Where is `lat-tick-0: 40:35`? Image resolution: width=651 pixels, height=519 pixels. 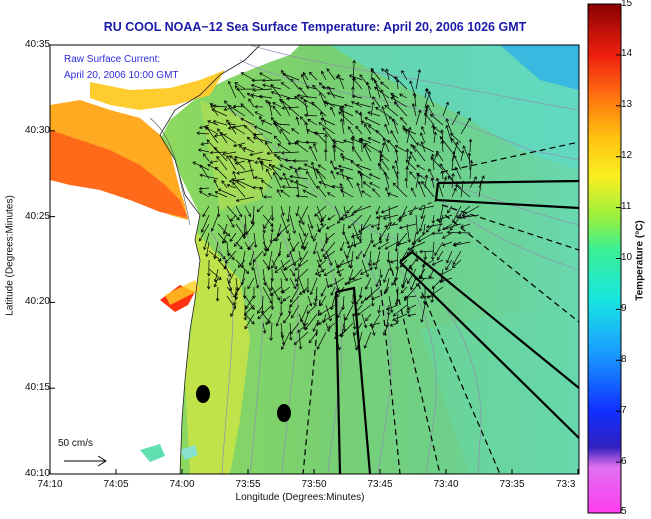
lat-tick-0: 40:35 is located at coordinates (37, 44).